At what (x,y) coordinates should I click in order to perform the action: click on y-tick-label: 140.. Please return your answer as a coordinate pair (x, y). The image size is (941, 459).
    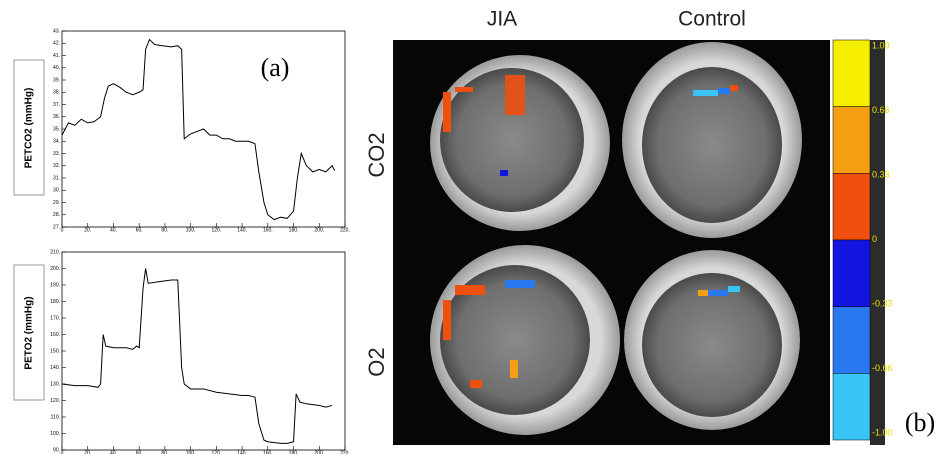
    Looking at the image, I should click on (55, 368).